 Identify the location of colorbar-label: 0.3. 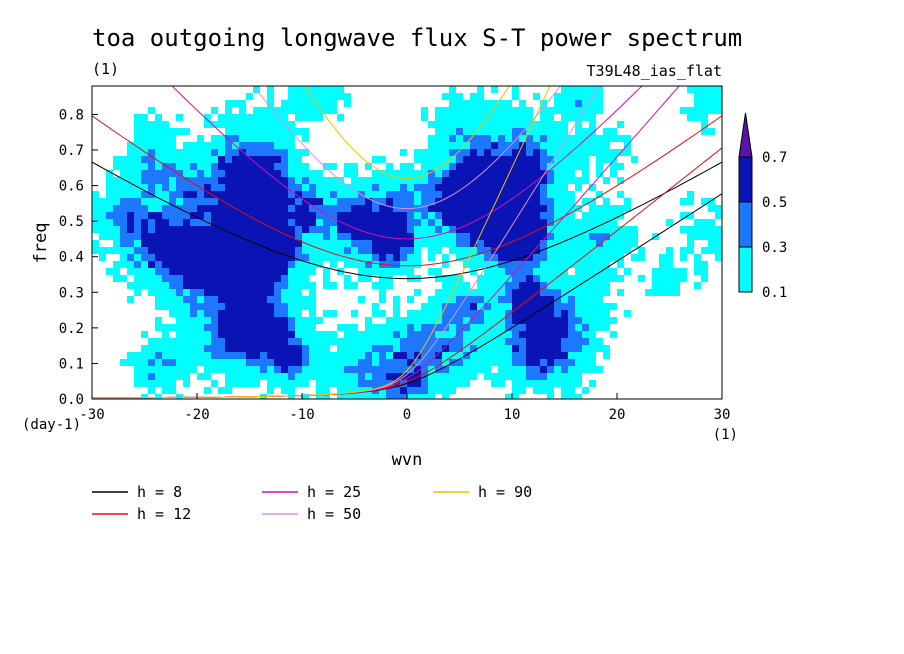
(774, 248).